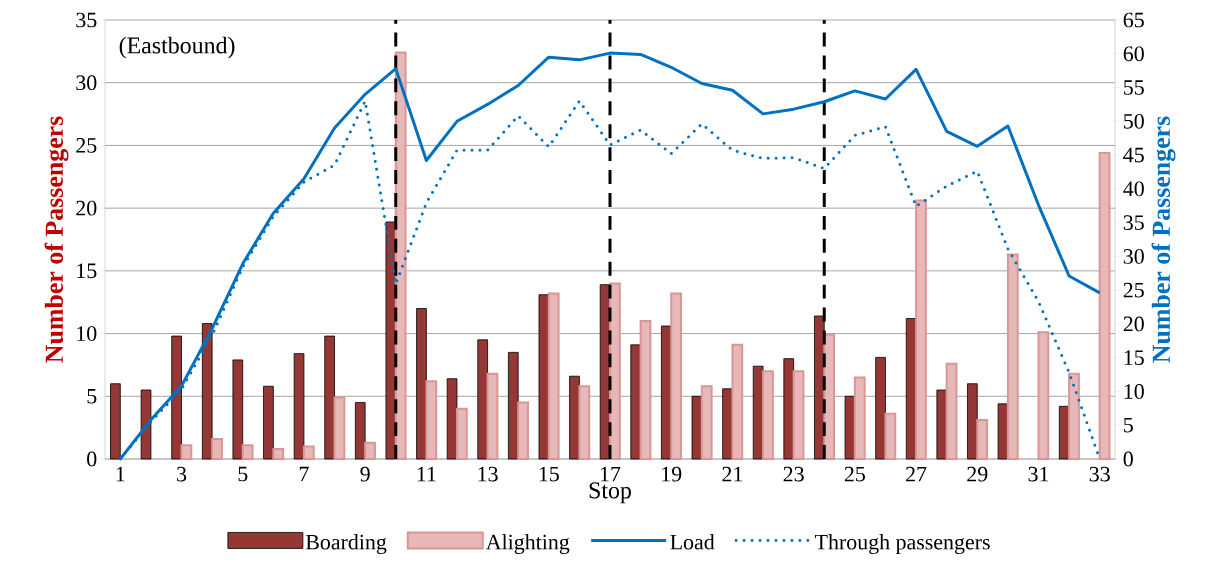 This screenshot has height=586, width=1218. Describe the element at coordinates (1128, 459) in the screenshot. I see `y2-tick-label: 0` at that location.